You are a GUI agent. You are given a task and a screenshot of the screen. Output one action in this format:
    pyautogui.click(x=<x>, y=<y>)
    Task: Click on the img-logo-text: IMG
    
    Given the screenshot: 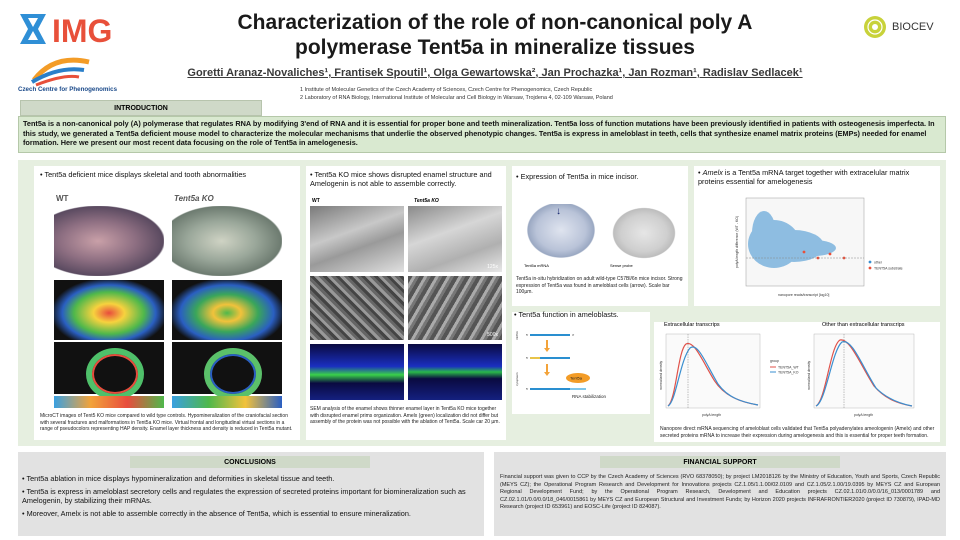 What is the action you would take?
    pyautogui.click(x=82, y=30)
    